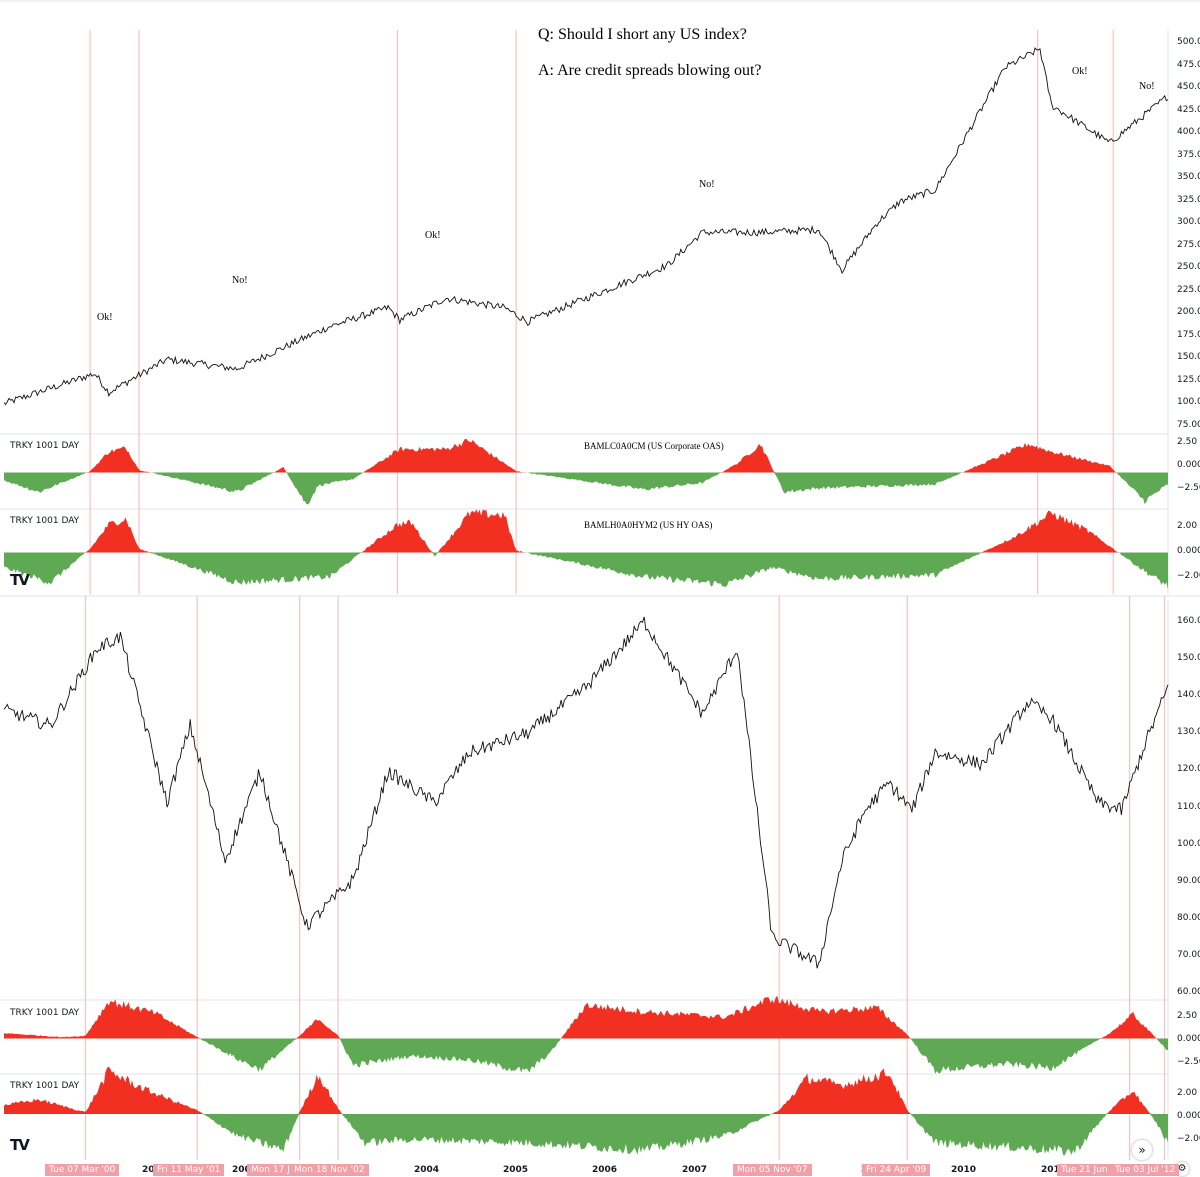 This screenshot has height=1177, width=1200. Describe the element at coordinates (648, 525) in the screenshot. I see `panel-title-hy-oas: BAMLH0A0HYM2 (US HY OAS)` at that location.